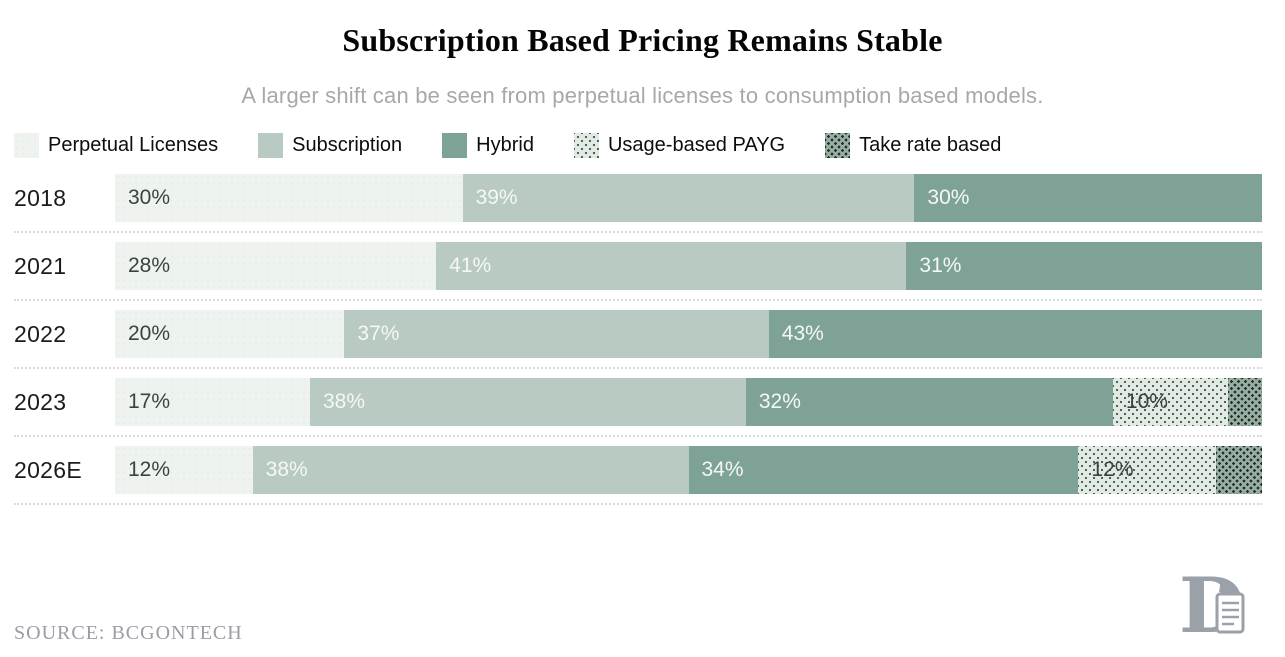 The image size is (1285, 657). Describe the element at coordinates (289, 198) in the screenshot. I see `bar-segment-perpetual: 30%` at that location.